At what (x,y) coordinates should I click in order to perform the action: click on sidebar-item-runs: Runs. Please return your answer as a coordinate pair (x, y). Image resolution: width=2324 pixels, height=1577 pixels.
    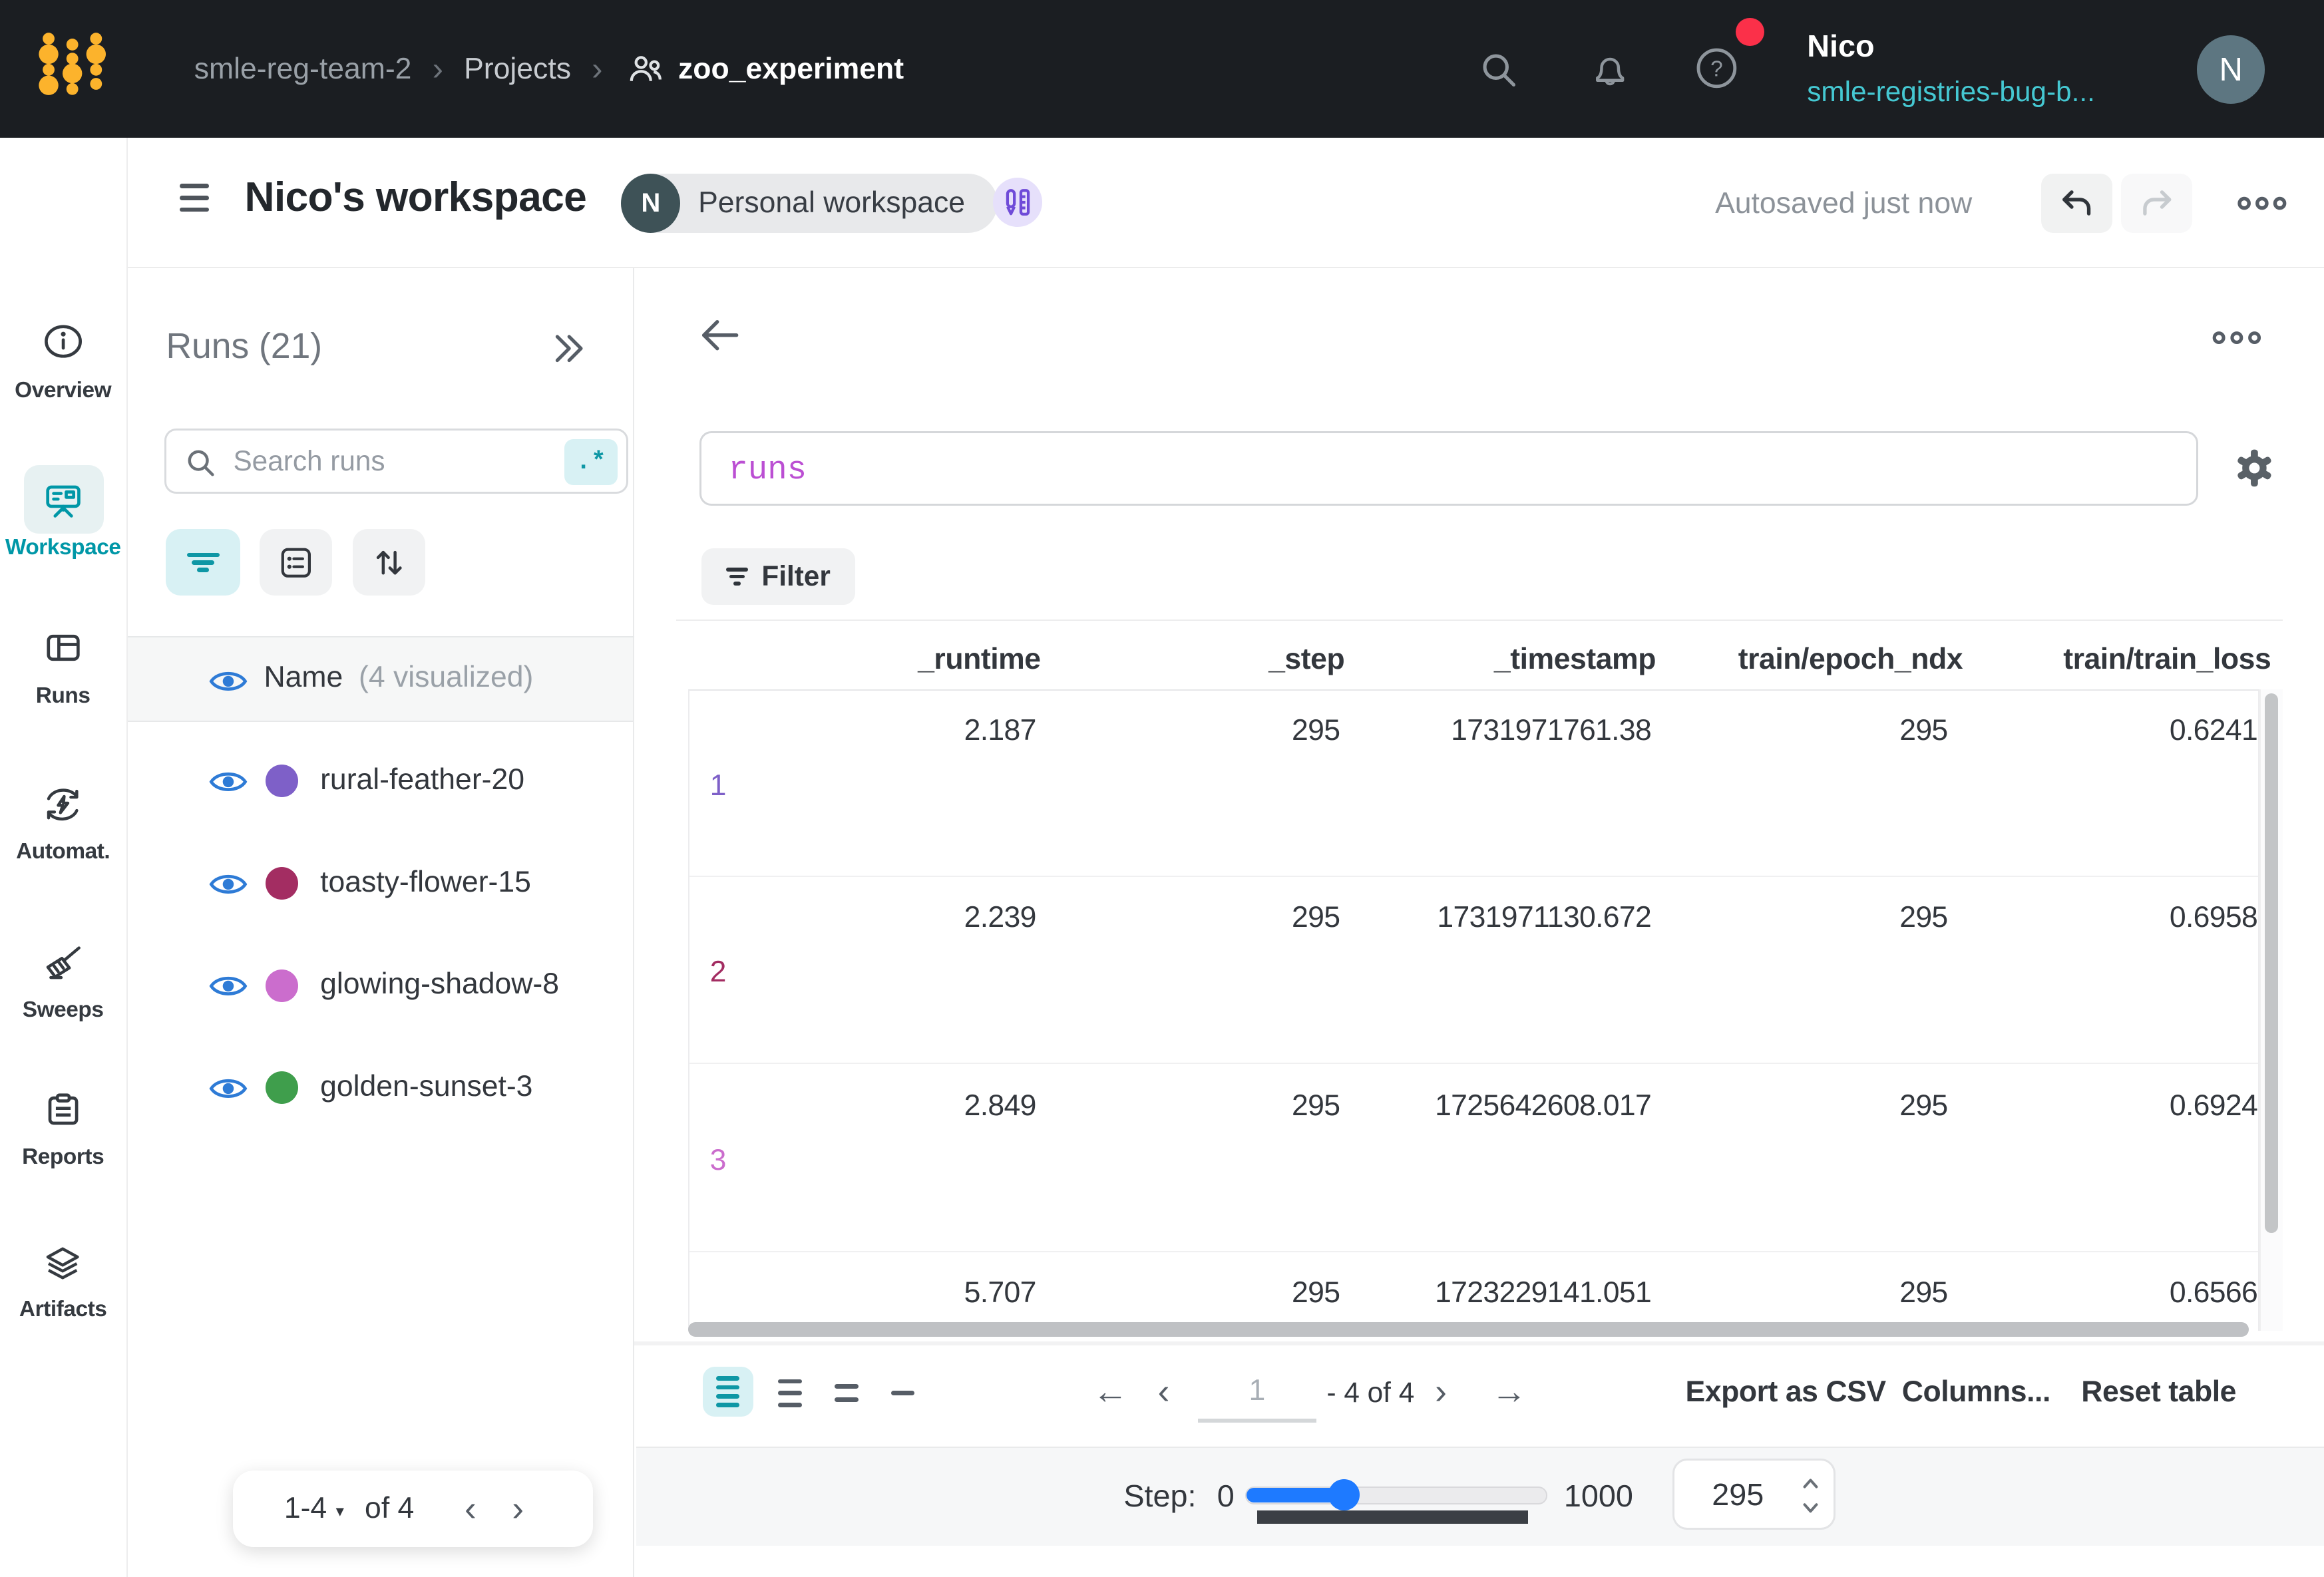
    Looking at the image, I should click on (63, 668).